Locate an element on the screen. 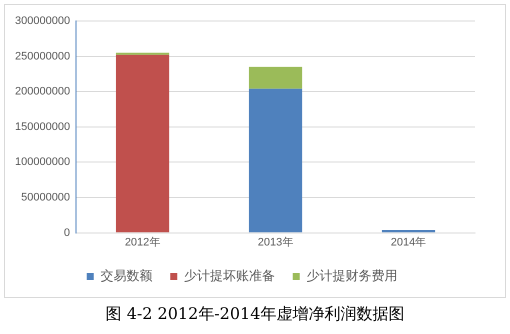 This screenshot has width=510, height=334. text: 图 4-2 2012年-2014年虚增净利润数据图 is located at coordinates (255, 314).